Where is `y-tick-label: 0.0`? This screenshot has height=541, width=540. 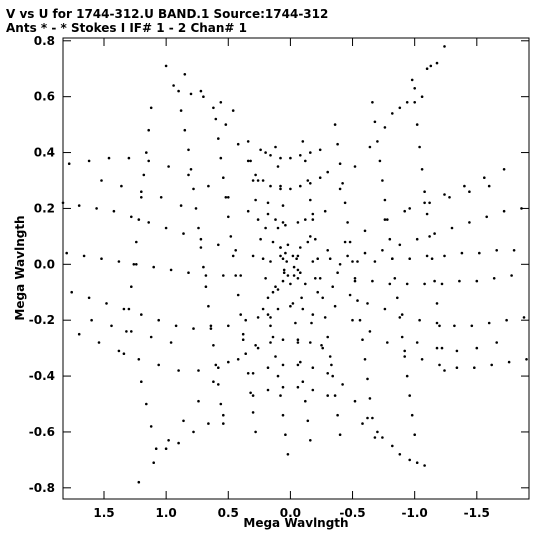 y-tick-label: 0.0 is located at coordinates (44, 264).